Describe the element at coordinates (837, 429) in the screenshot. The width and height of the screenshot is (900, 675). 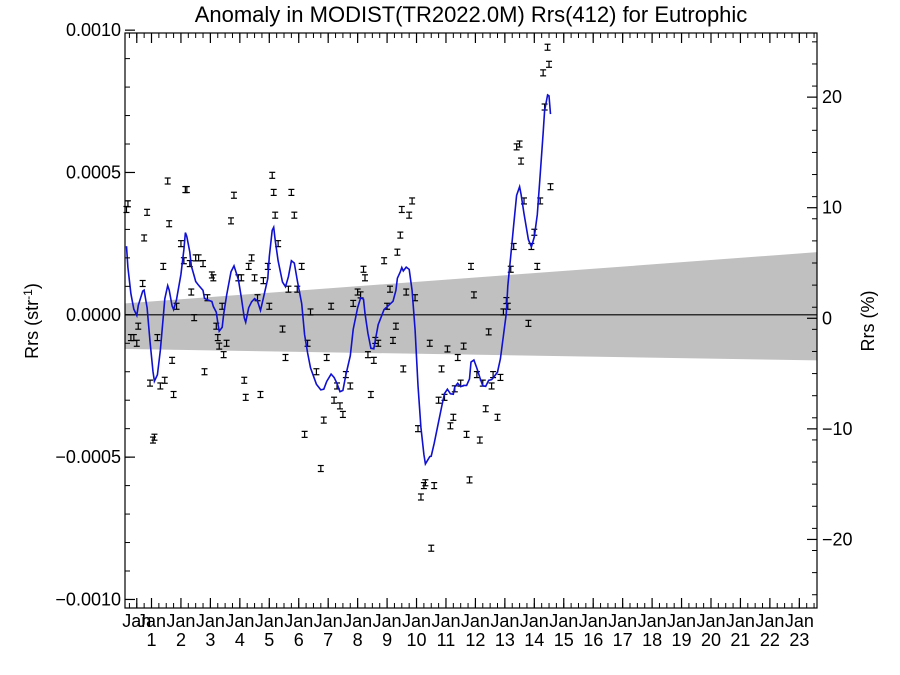
I see `y-right-tick-label: −10` at that location.